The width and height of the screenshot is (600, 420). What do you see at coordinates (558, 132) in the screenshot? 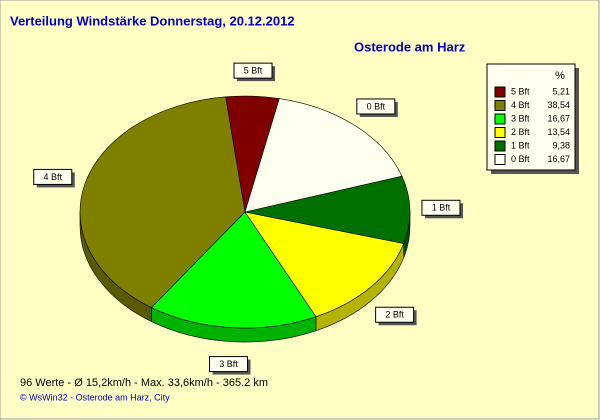
I see `legend-value: 13,54` at bounding box center [558, 132].